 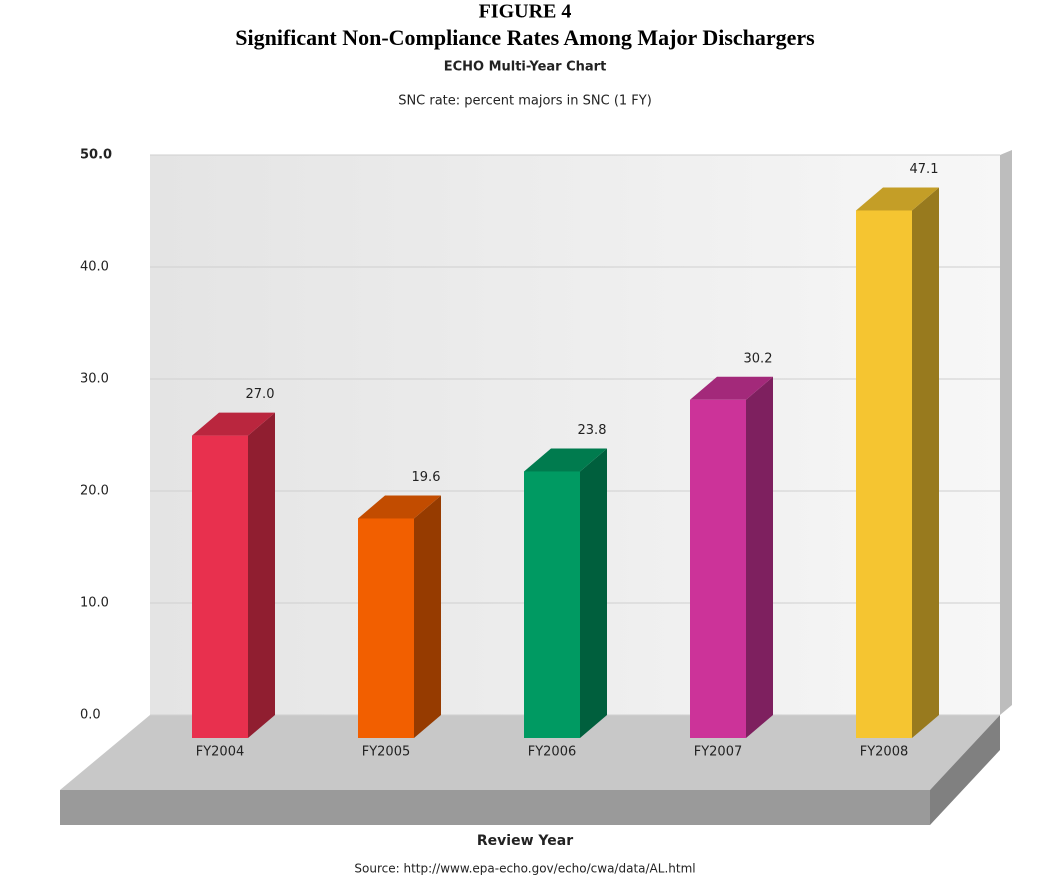 I want to click on chart-subtitle: SNC rate: percent majors in SNC (1 FY), so click(x=525, y=101).